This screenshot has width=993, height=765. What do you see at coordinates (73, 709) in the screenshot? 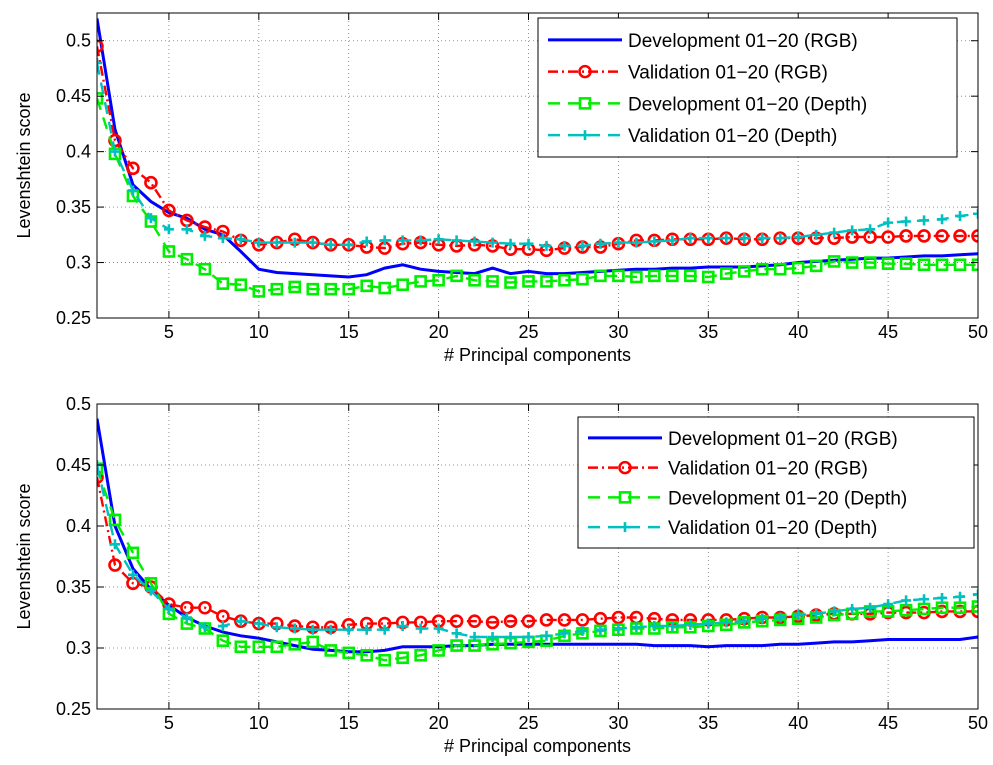
I see `y-tick-label: 0.25` at bounding box center [73, 709].